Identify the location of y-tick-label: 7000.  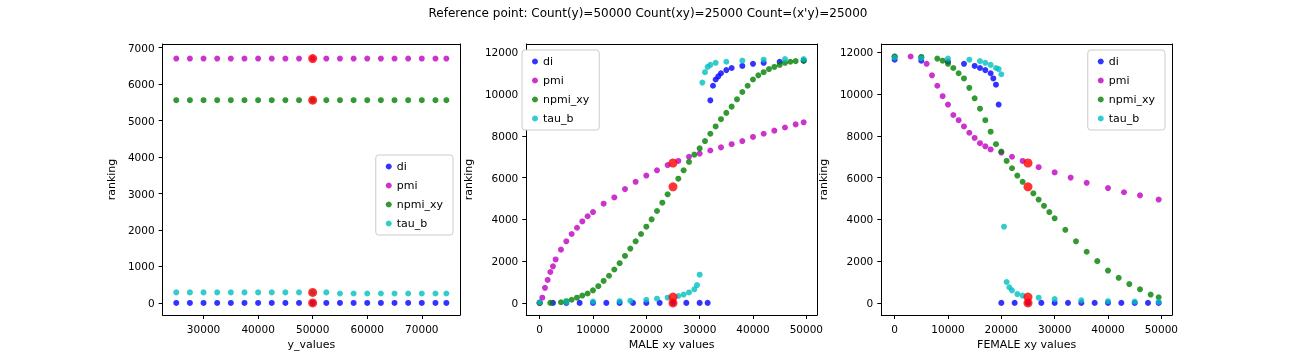
(141, 47).